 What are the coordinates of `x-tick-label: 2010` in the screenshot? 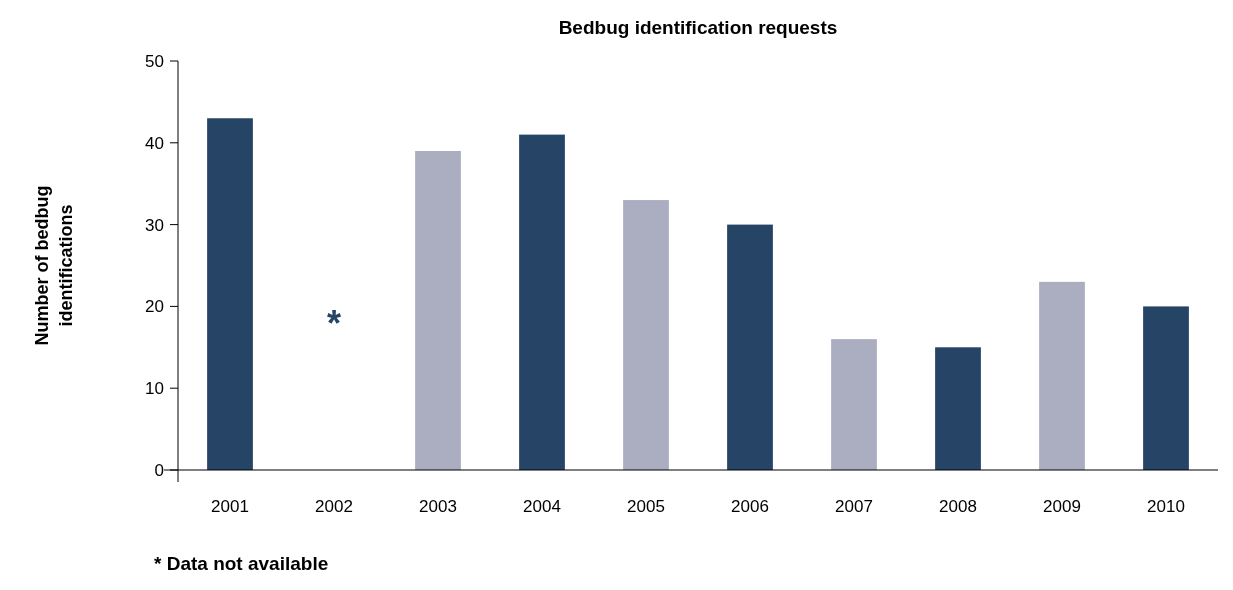 It's located at (1166, 506).